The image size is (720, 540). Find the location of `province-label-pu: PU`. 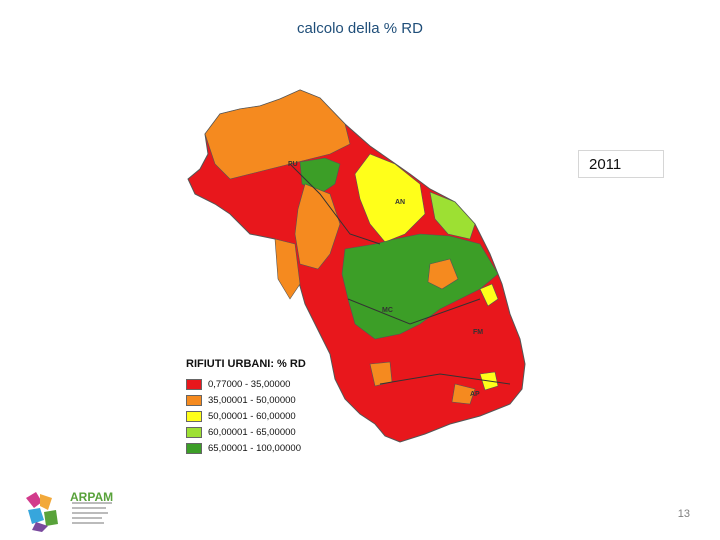

province-label-pu: PU is located at coordinates (293, 164).